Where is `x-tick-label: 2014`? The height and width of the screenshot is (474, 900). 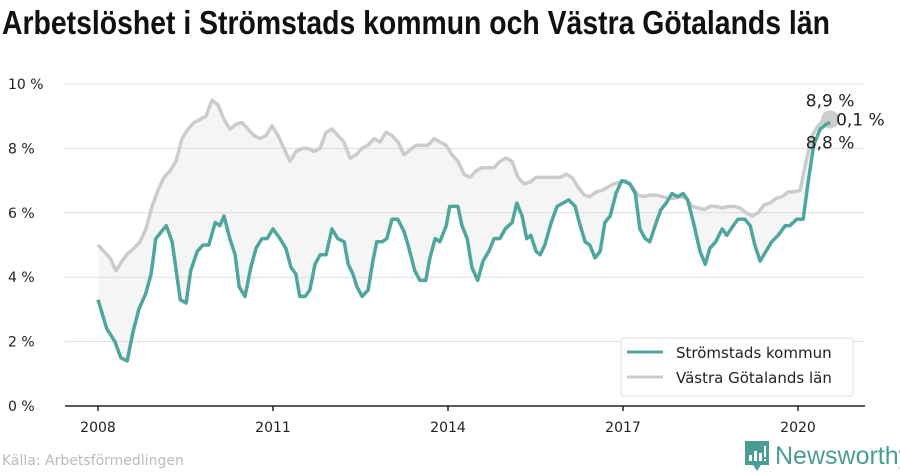
x-tick-label: 2014 is located at coordinates (448, 428).